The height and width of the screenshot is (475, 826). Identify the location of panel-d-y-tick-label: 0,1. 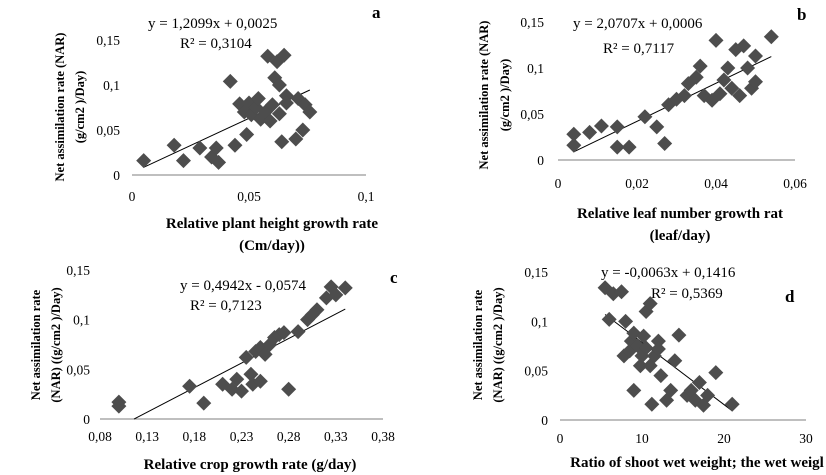
(539, 321).